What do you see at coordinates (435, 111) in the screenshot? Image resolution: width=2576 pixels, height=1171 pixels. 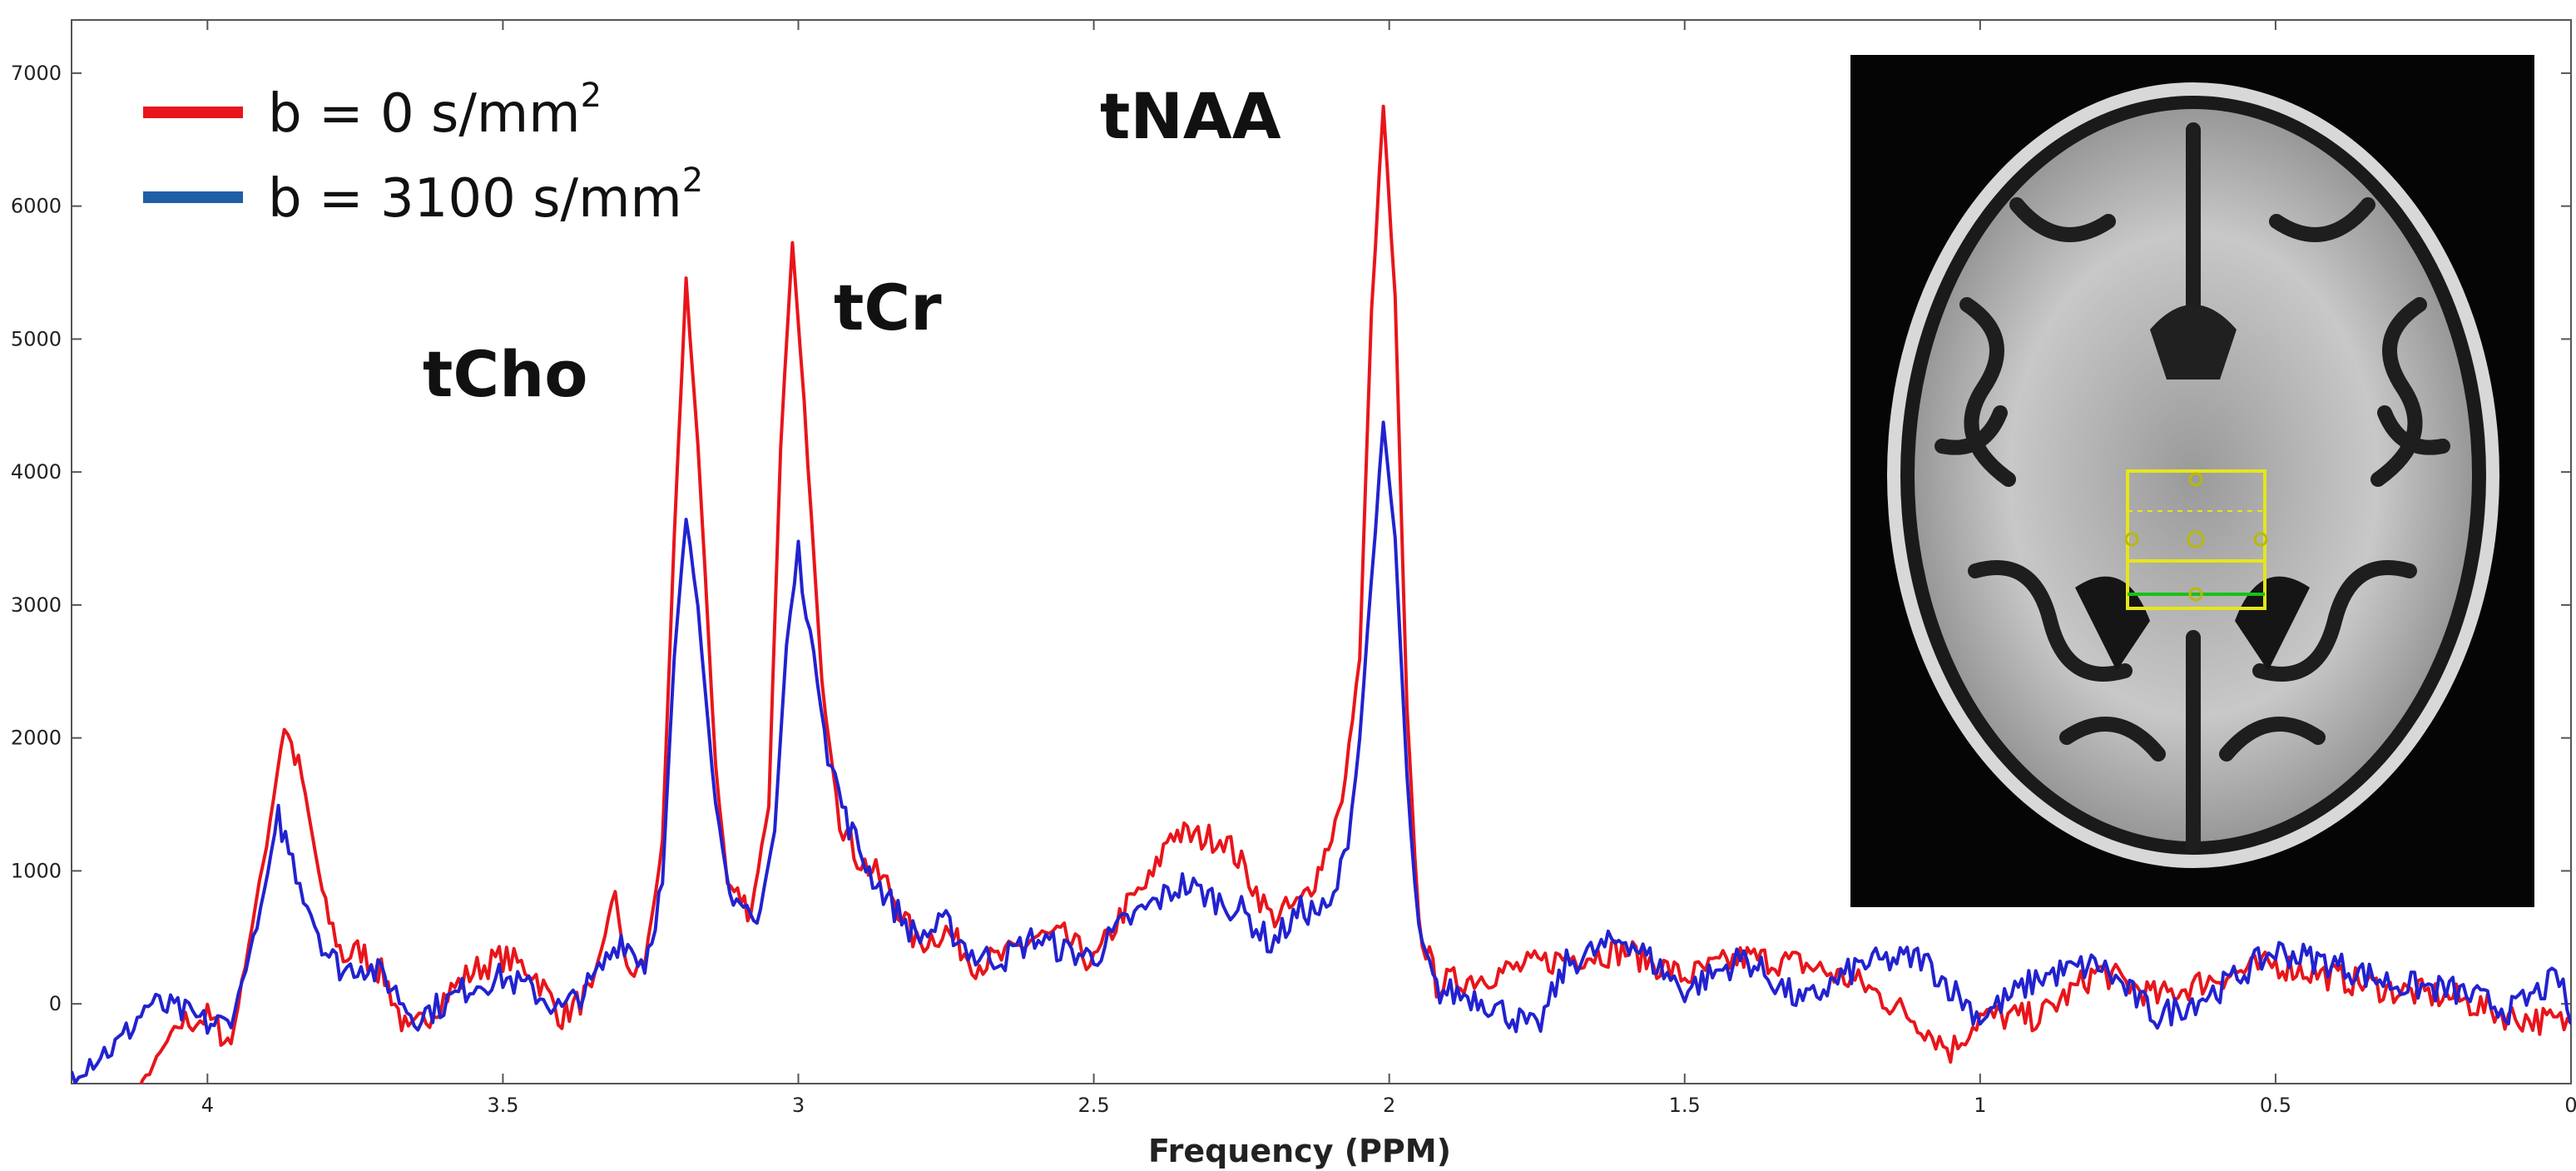 I see `legend-entry-b0: b = 0 s/mm2` at bounding box center [435, 111].